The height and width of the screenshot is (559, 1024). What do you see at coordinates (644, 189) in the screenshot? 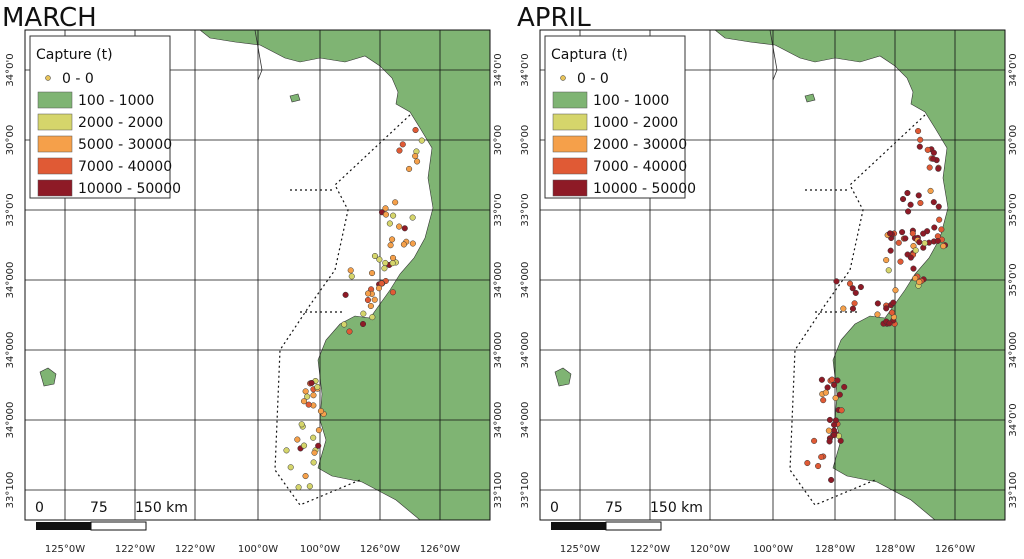
I see `legend-label: 10000 - 50000` at bounding box center [644, 189].